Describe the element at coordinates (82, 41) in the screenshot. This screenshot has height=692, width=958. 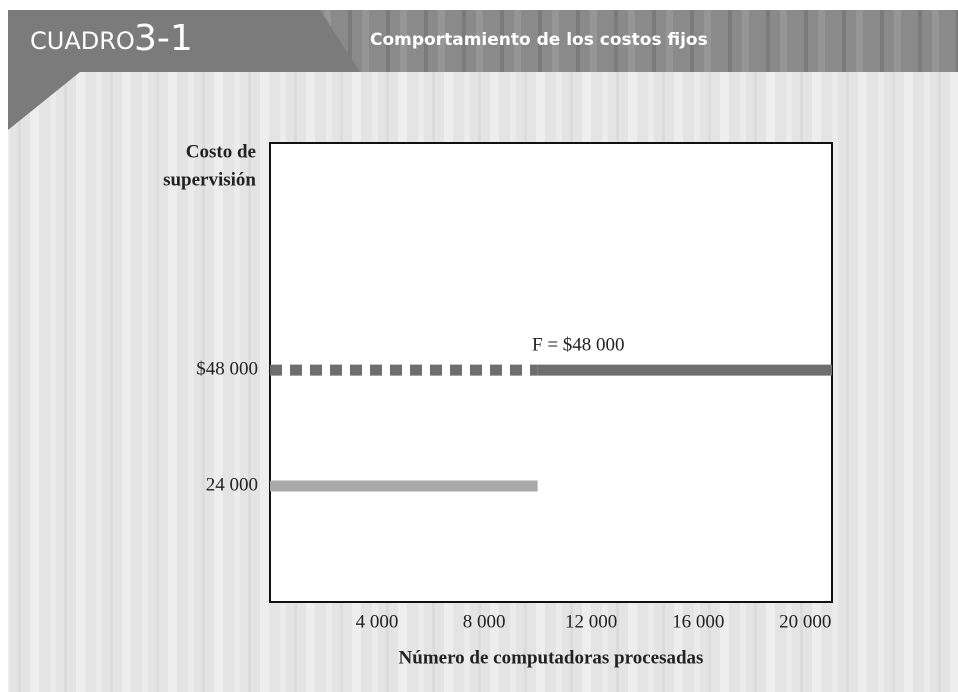
I see `header-label: CUADRO` at that location.